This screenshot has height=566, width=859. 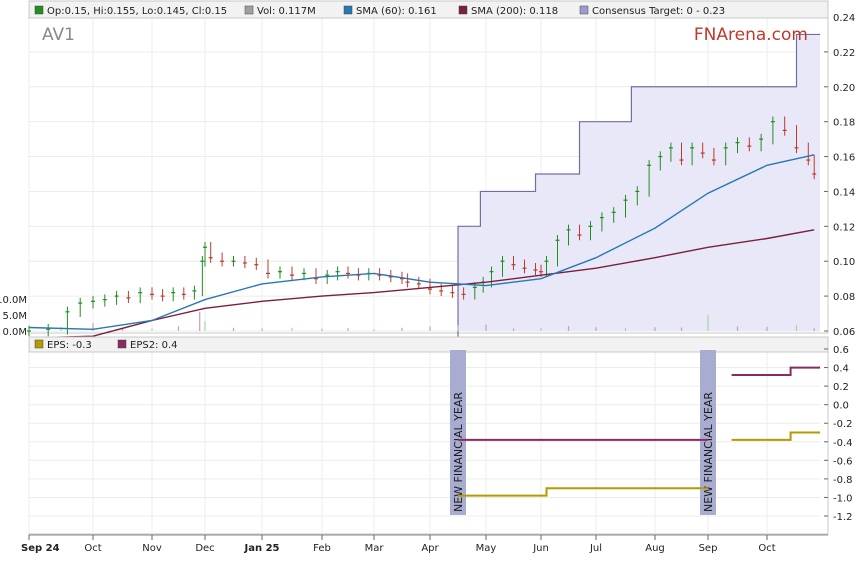 What do you see at coordinates (152, 548) in the screenshot?
I see `x-tick-label: Nov` at bounding box center [152, 548].